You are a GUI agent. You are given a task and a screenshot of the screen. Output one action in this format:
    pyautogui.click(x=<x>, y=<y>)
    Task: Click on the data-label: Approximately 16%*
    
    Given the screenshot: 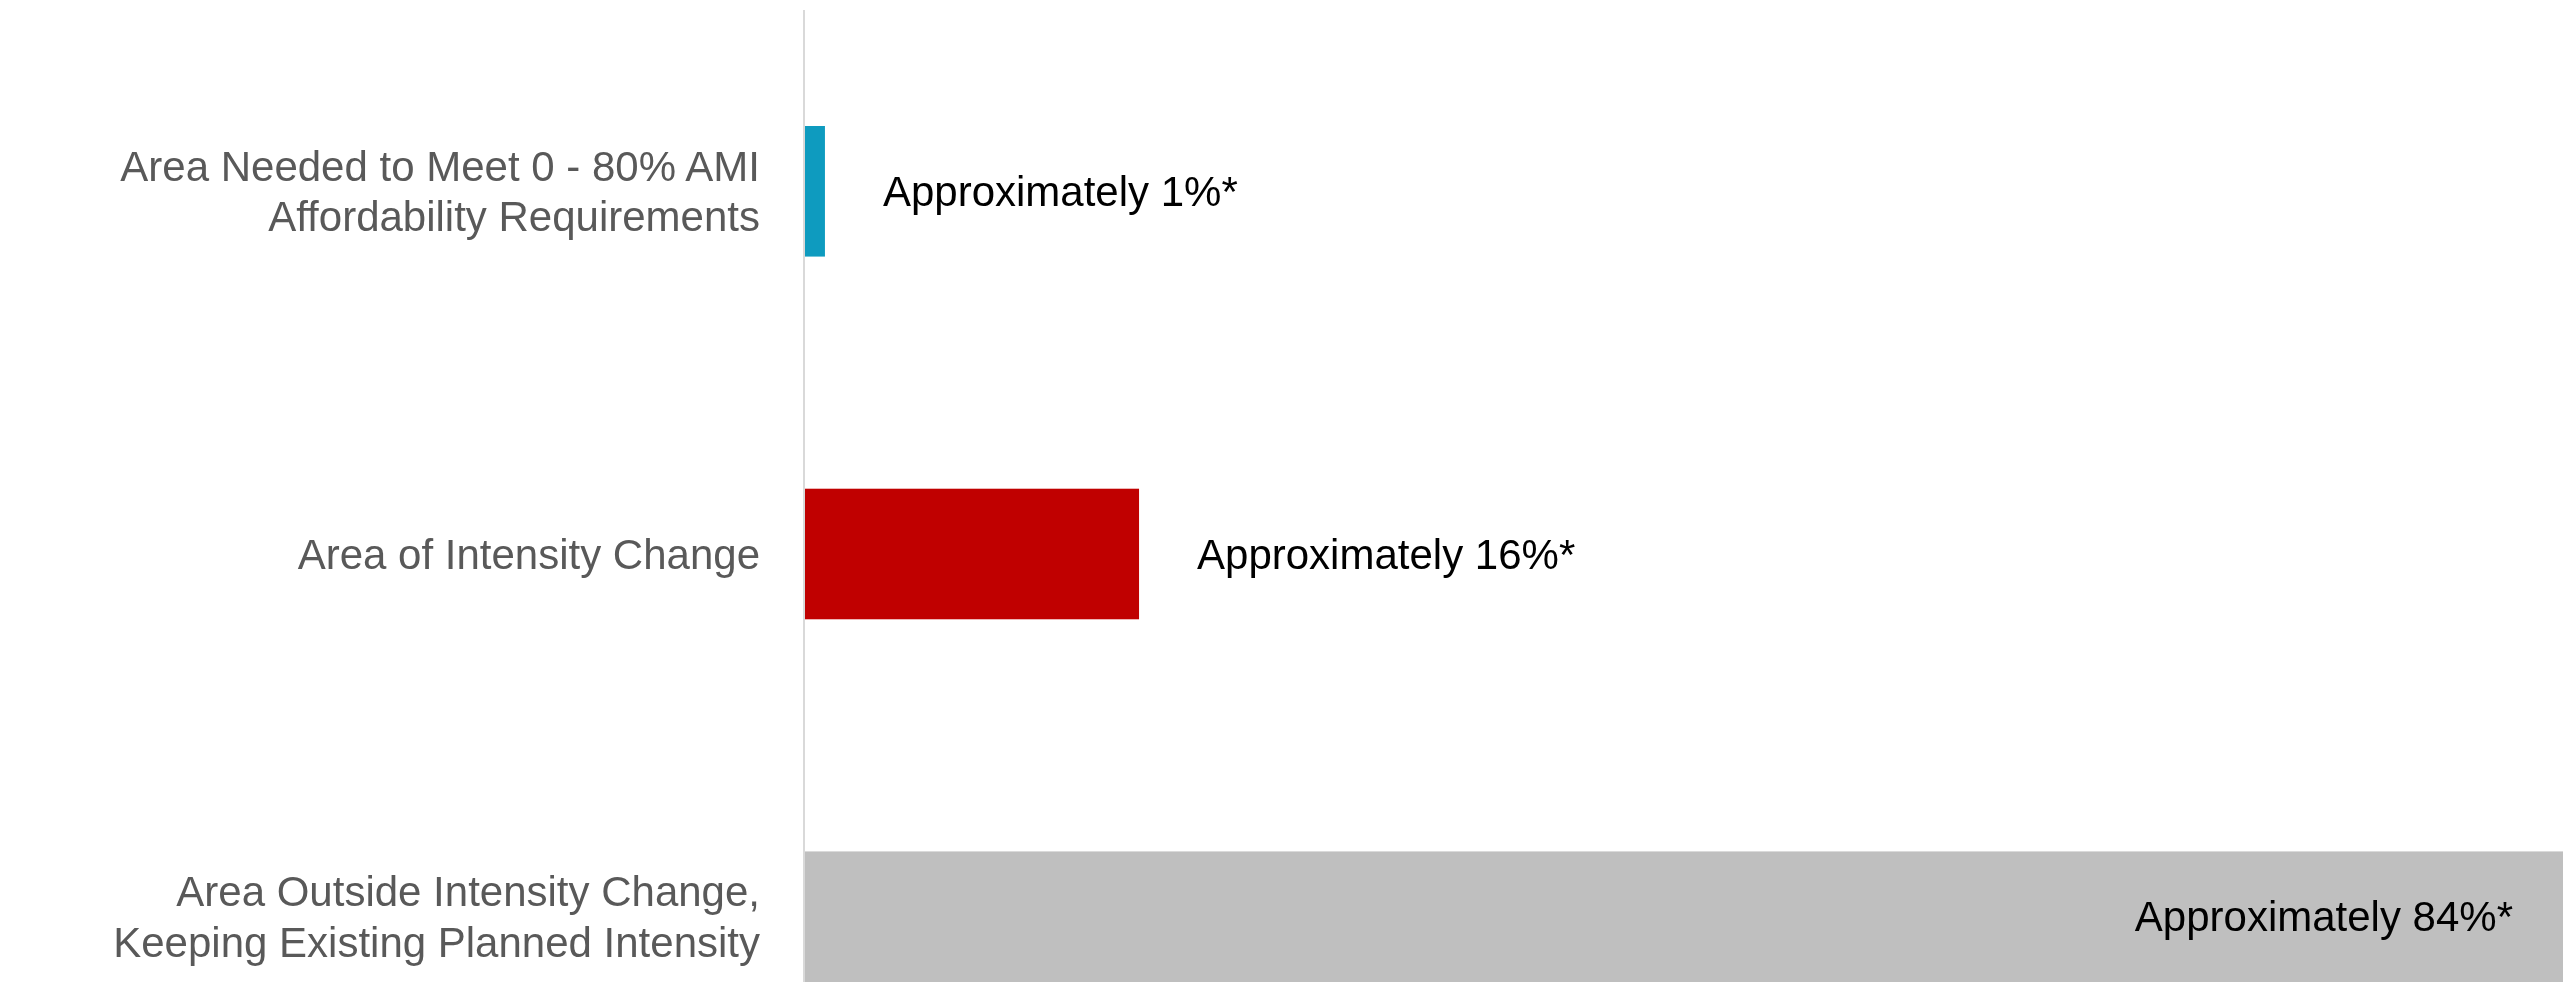 What is the action you would take?
    pyautogui.click(x=1386, y=554)
    